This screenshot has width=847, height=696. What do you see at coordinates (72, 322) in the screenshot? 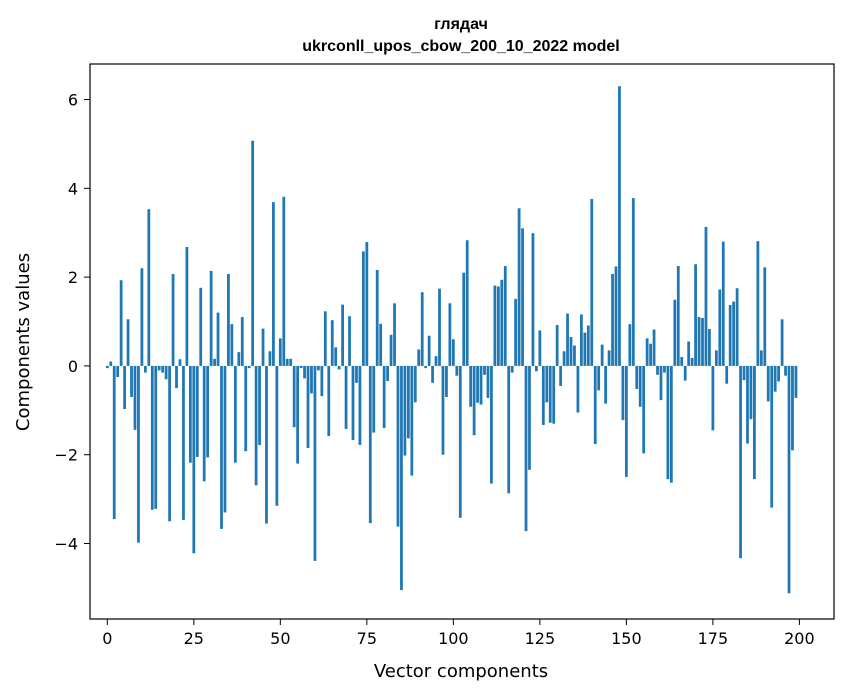
I see `y-axis-ticks: −4 −2 0 2 4 6` at bounding box center [72, 322].